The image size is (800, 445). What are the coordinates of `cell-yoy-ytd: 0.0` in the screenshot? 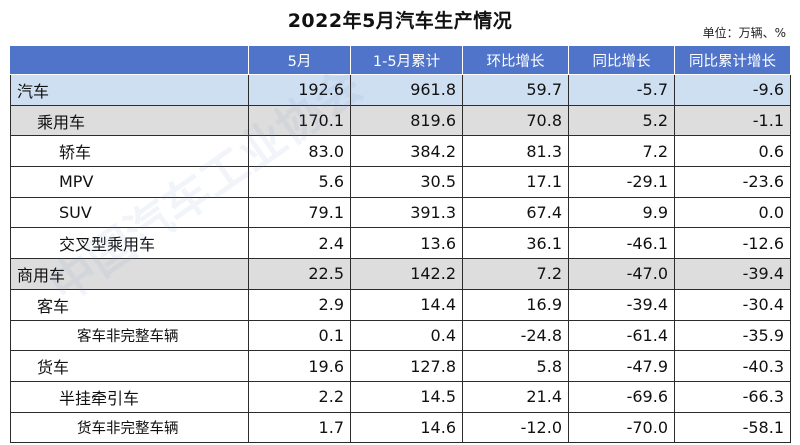 It's located at (732, 212).